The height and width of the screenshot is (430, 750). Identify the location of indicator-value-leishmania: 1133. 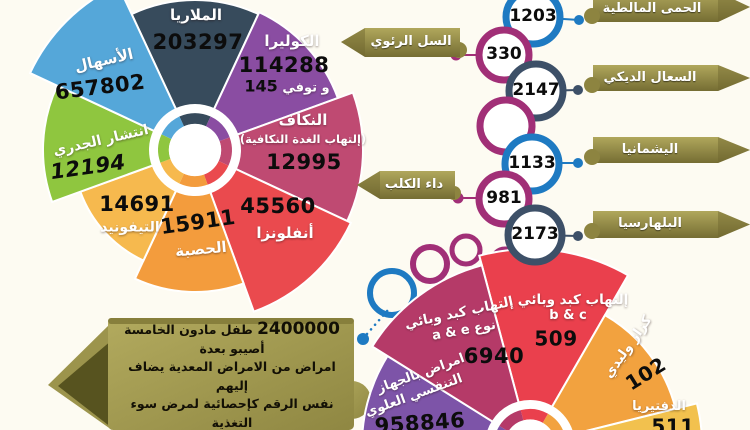
(532, 163).